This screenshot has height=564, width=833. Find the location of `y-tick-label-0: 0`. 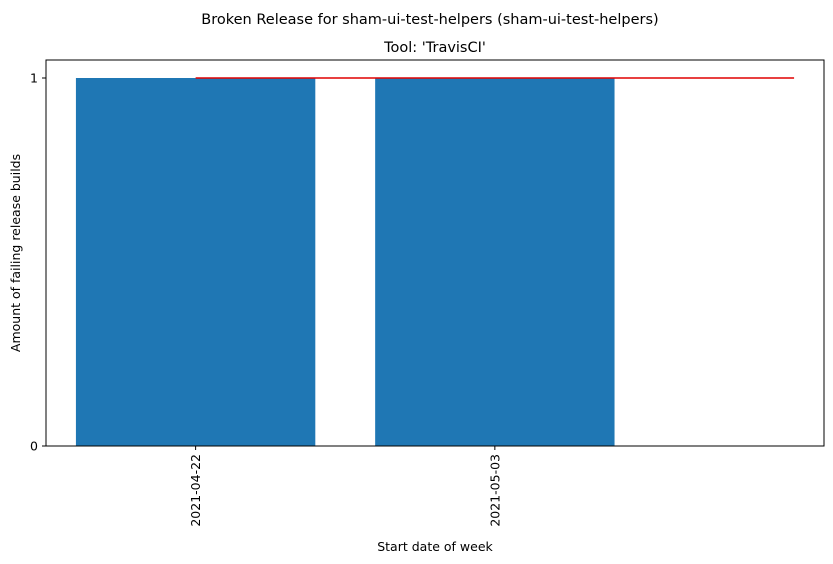

y-tick-label-0: 0 is located at coordinates (34, 446).